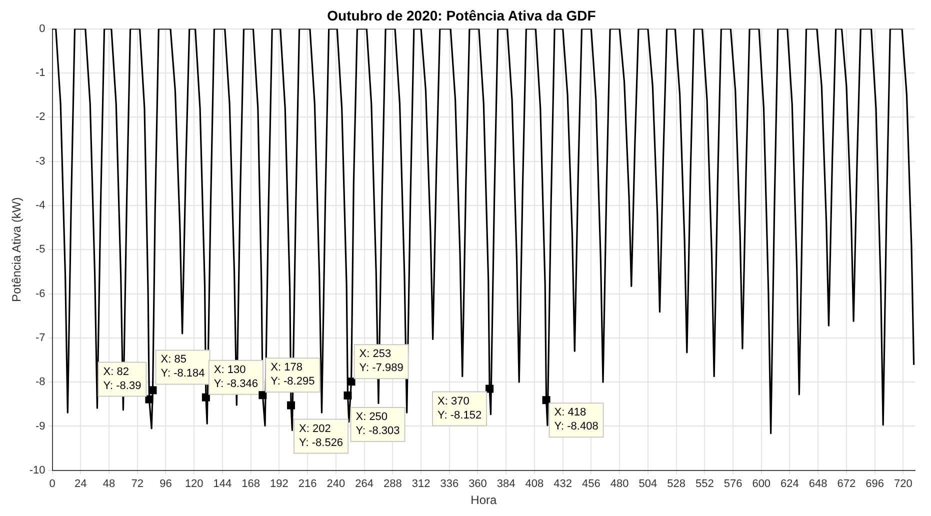  What do you see at coordinates (279, 484) in the screenshot?
I see `x-tick-label: 192` at bounding box center [279, 484].